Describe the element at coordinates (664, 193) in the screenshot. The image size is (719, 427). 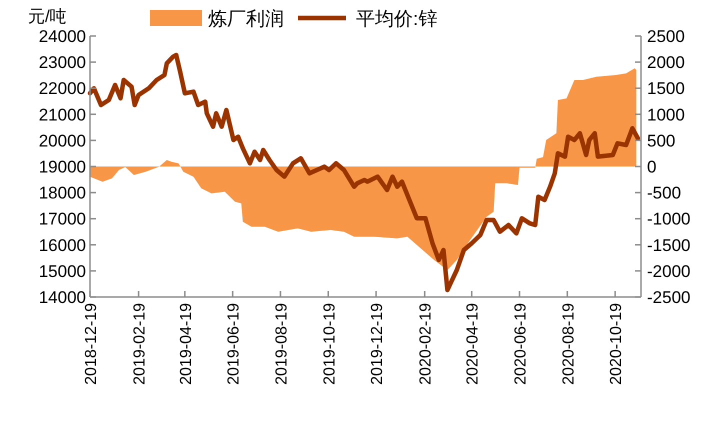
I see `y2-tick-label: -500` at that location.